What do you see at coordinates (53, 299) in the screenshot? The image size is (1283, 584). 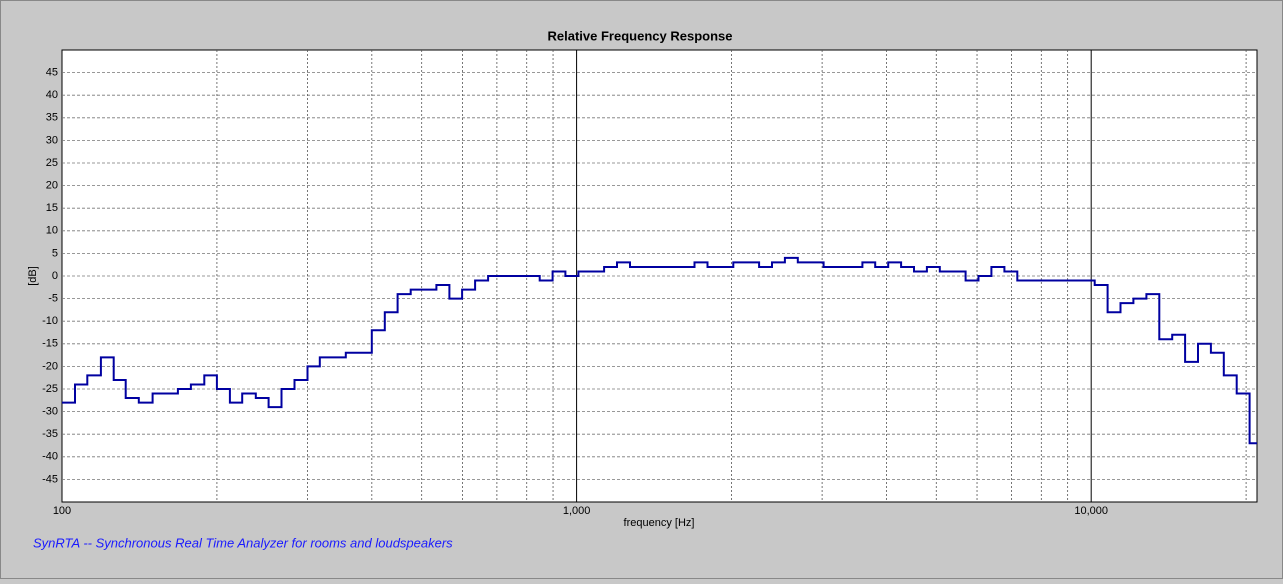 I see `y-tick-label: -5` at bounding box center [53, 299].